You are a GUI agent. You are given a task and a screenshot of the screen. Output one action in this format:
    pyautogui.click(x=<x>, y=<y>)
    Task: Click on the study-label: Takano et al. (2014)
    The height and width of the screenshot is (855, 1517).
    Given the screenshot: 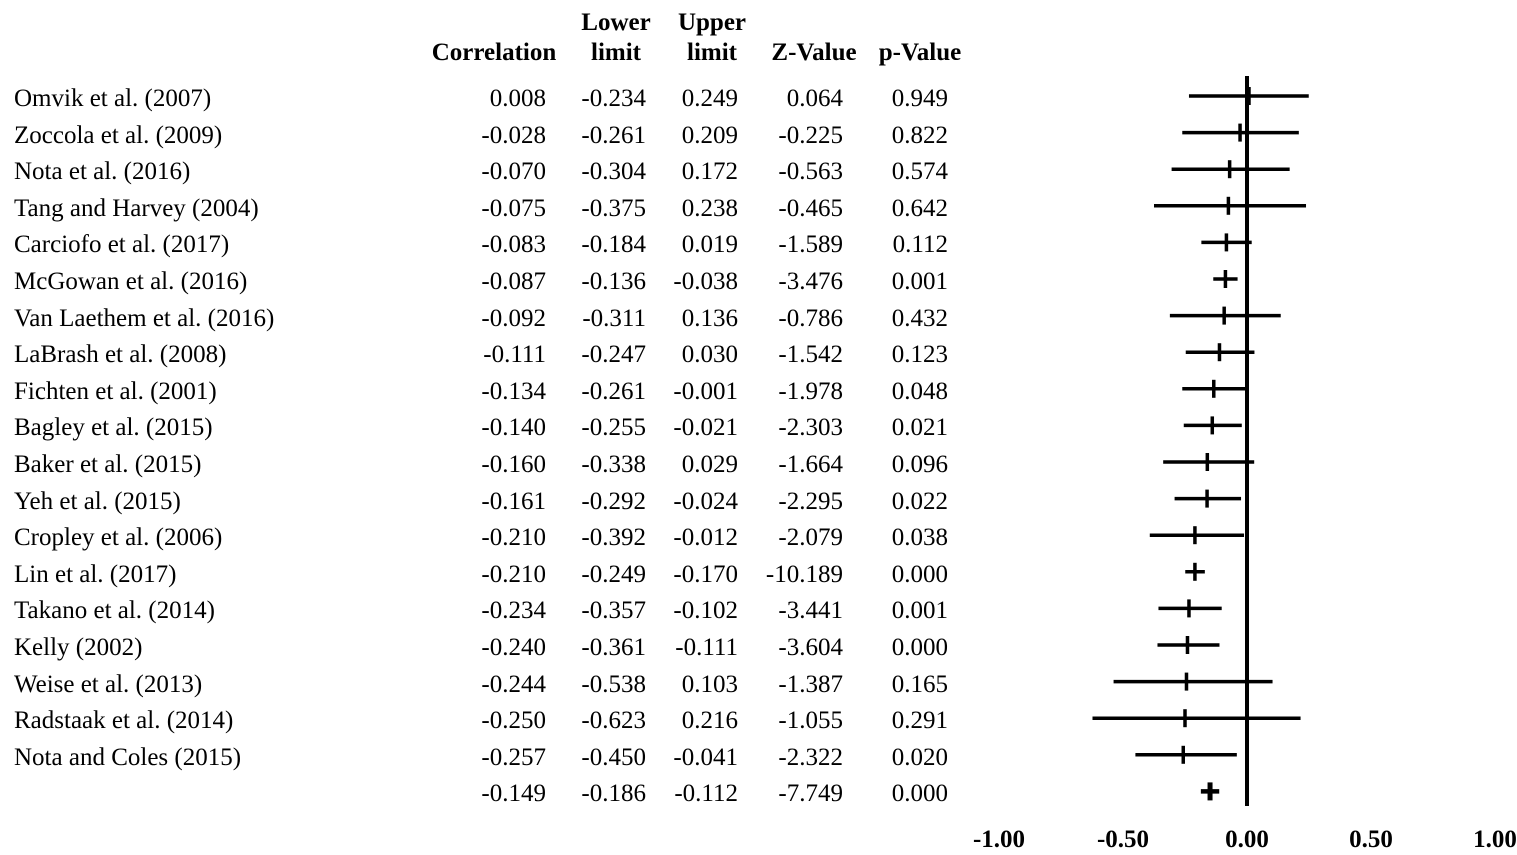 What is the action you would take?
    pyautogui.click(x=114, y=611)
    